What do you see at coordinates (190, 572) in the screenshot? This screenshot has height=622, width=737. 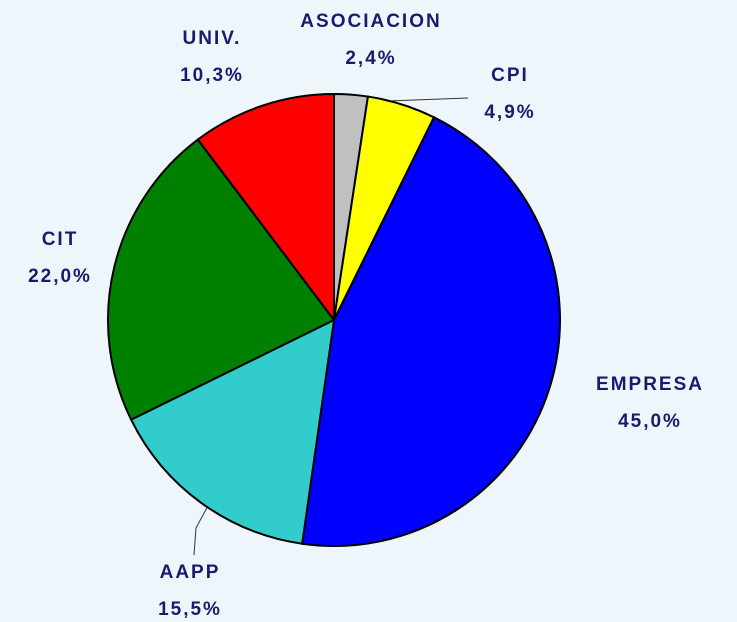 I see `slice-label: AAPP` at bounding box center [190, 572].